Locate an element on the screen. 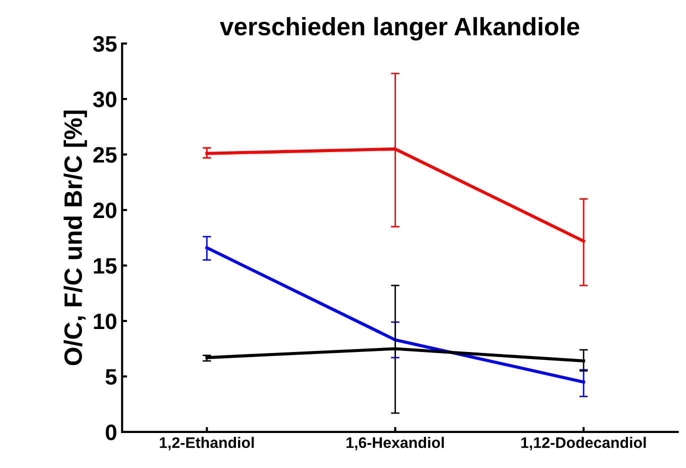  y-tick-label: 25 is located at coordinates (105, 155).